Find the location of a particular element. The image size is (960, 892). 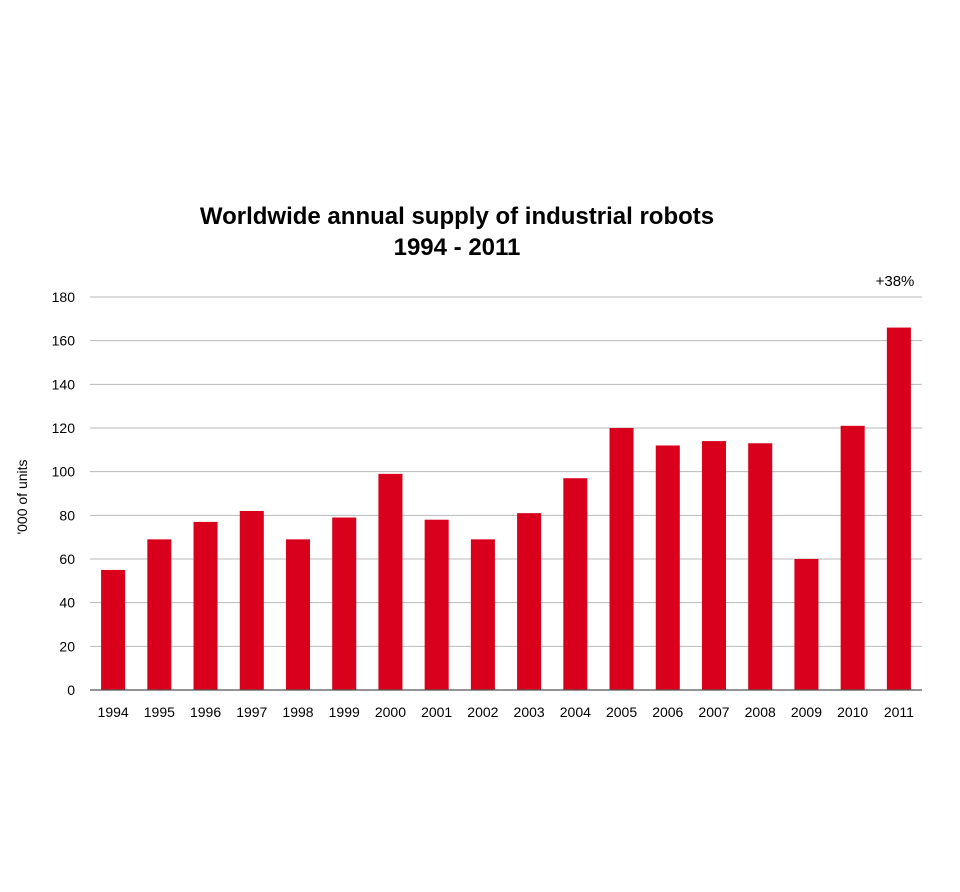

bar-1995 is located at coordinates (159, 614).